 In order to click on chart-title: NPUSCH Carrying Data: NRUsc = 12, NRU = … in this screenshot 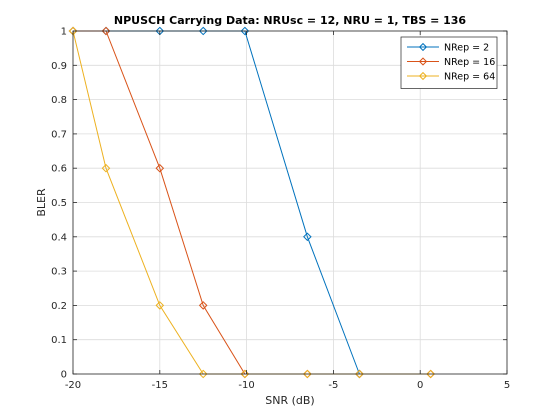, I will do `click(290, 20)`.